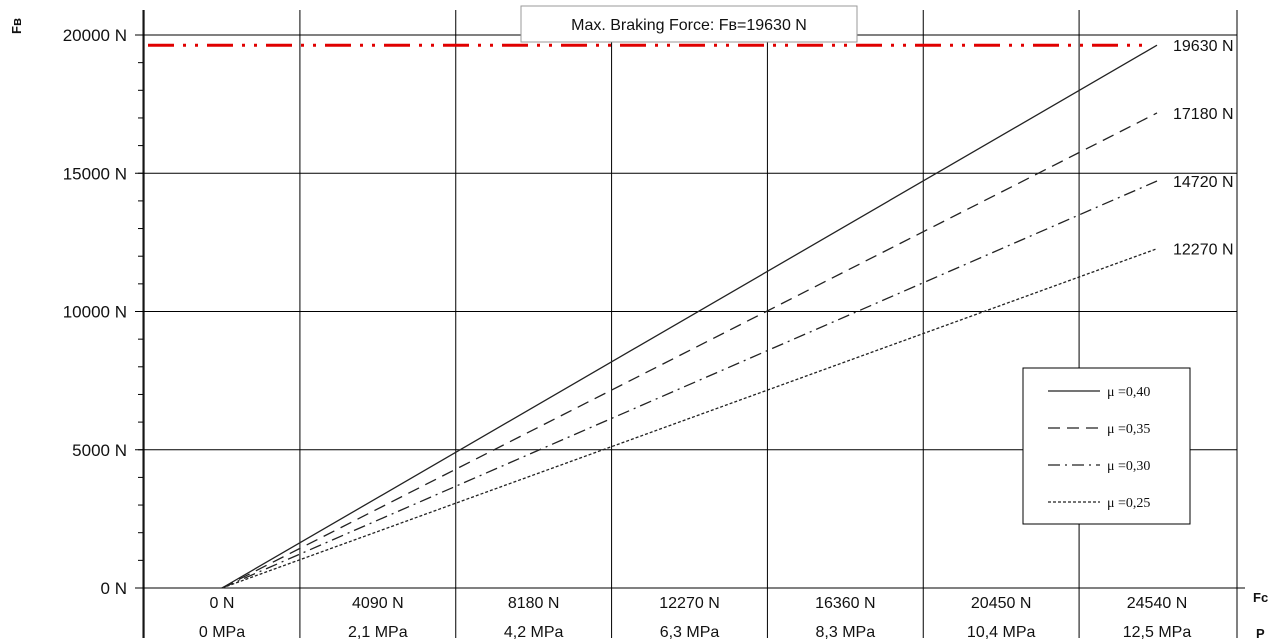  What do you see at coordinates (846, 632) in the screenshot?
I see `x2-tick-label: 8,3 MPa` at bounding box center [846, 632].